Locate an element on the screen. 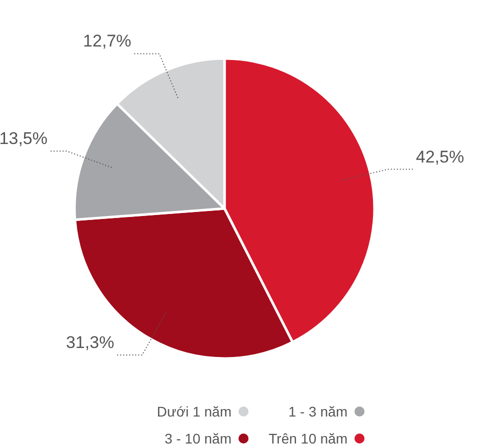 Image resolution: width=484 pixels, height=447 pixels. data-label: 31,3% is located at coordinates (90, 342).